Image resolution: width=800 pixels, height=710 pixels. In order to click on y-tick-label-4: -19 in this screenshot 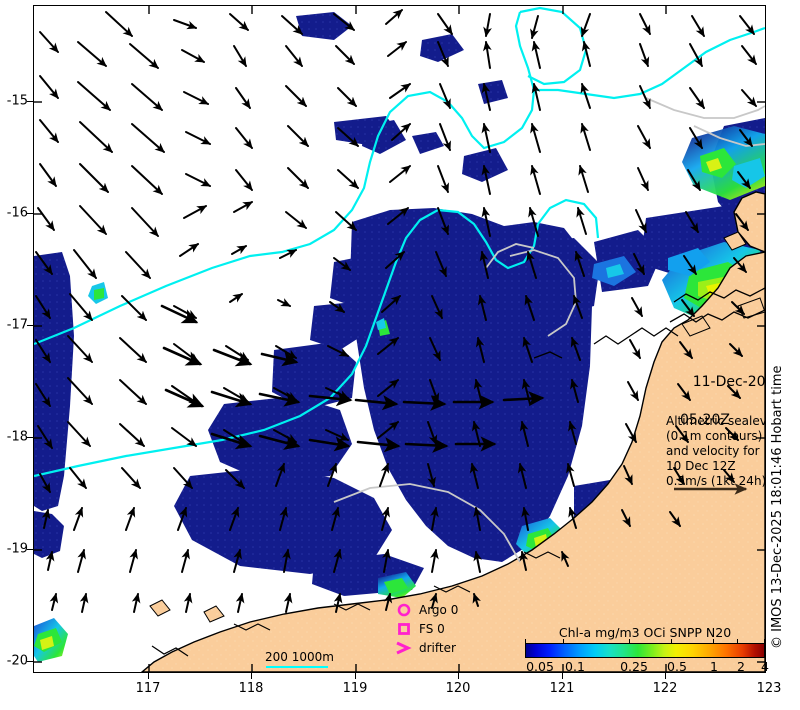, I will do `click(17, 549)`.